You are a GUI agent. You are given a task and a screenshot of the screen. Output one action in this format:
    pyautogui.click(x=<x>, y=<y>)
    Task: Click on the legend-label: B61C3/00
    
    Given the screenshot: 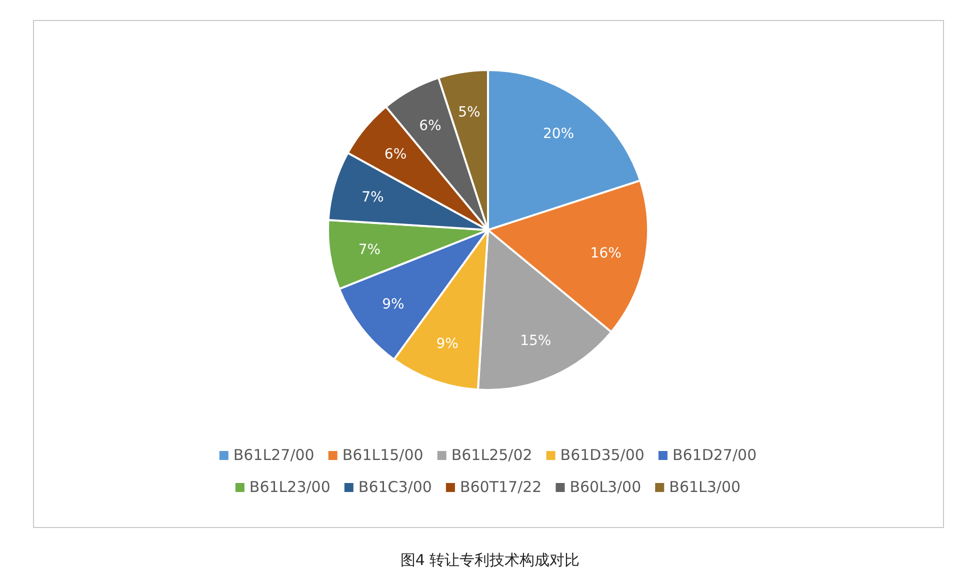 What is the action you would take?
    pyautogui.click(x=395, y=487)
    